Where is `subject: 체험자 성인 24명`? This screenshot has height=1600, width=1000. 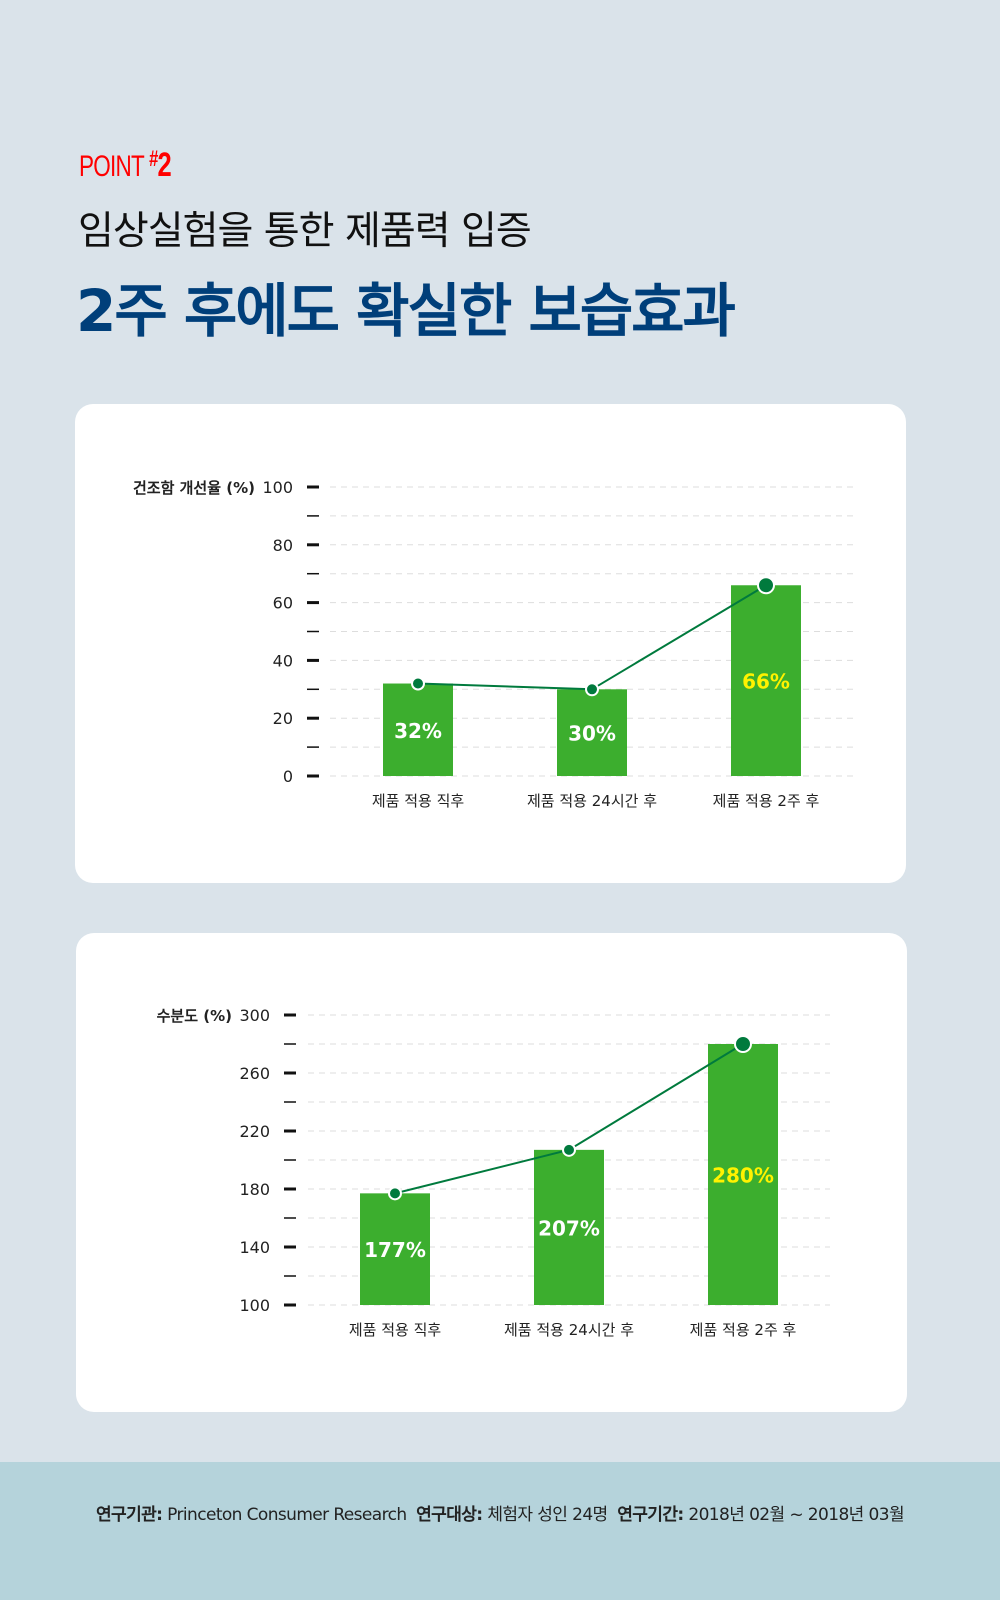
subject: 체험자 성인 24명 is located at coordinates (547, 1515).